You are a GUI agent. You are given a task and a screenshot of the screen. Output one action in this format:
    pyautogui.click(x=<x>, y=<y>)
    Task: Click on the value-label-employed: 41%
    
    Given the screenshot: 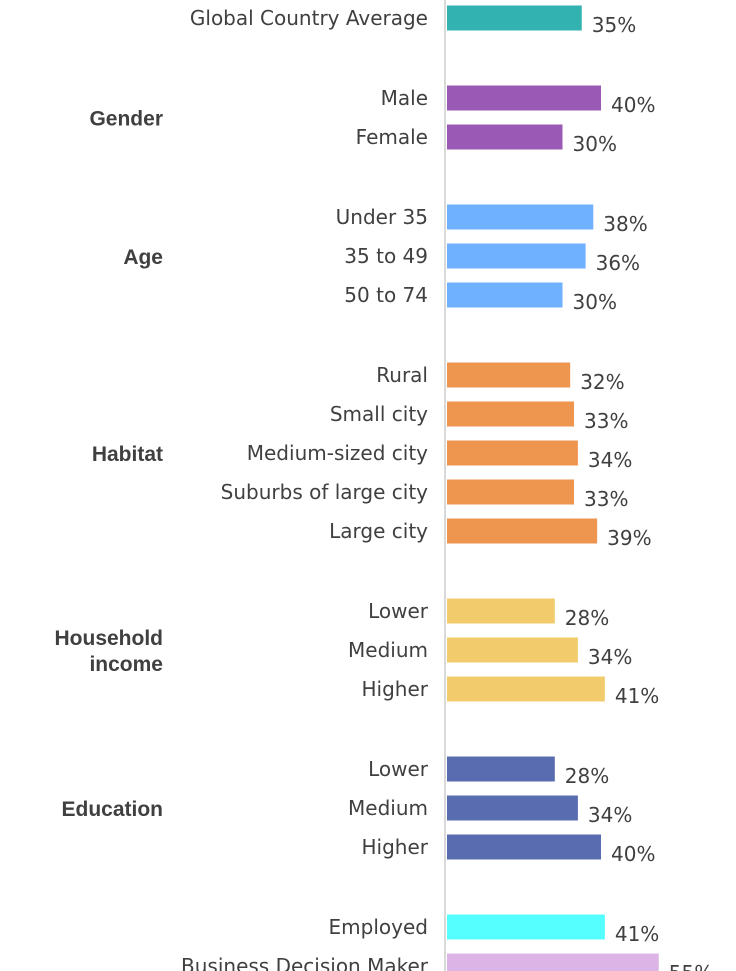 What is the action you would take?
    pyautogui.click(x=637, y=934)
    